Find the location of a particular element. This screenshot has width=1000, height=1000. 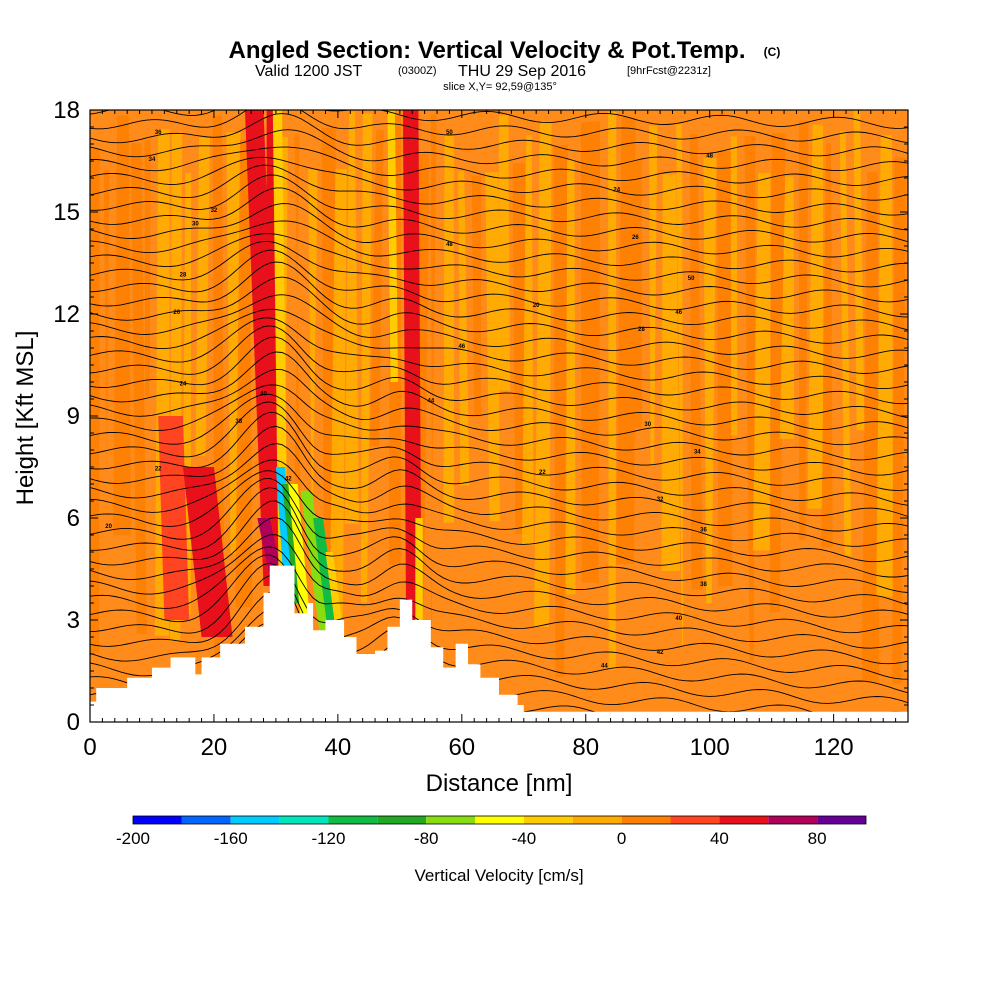

colorbar-tick-label: -160 is located at coordinates (231, 838).